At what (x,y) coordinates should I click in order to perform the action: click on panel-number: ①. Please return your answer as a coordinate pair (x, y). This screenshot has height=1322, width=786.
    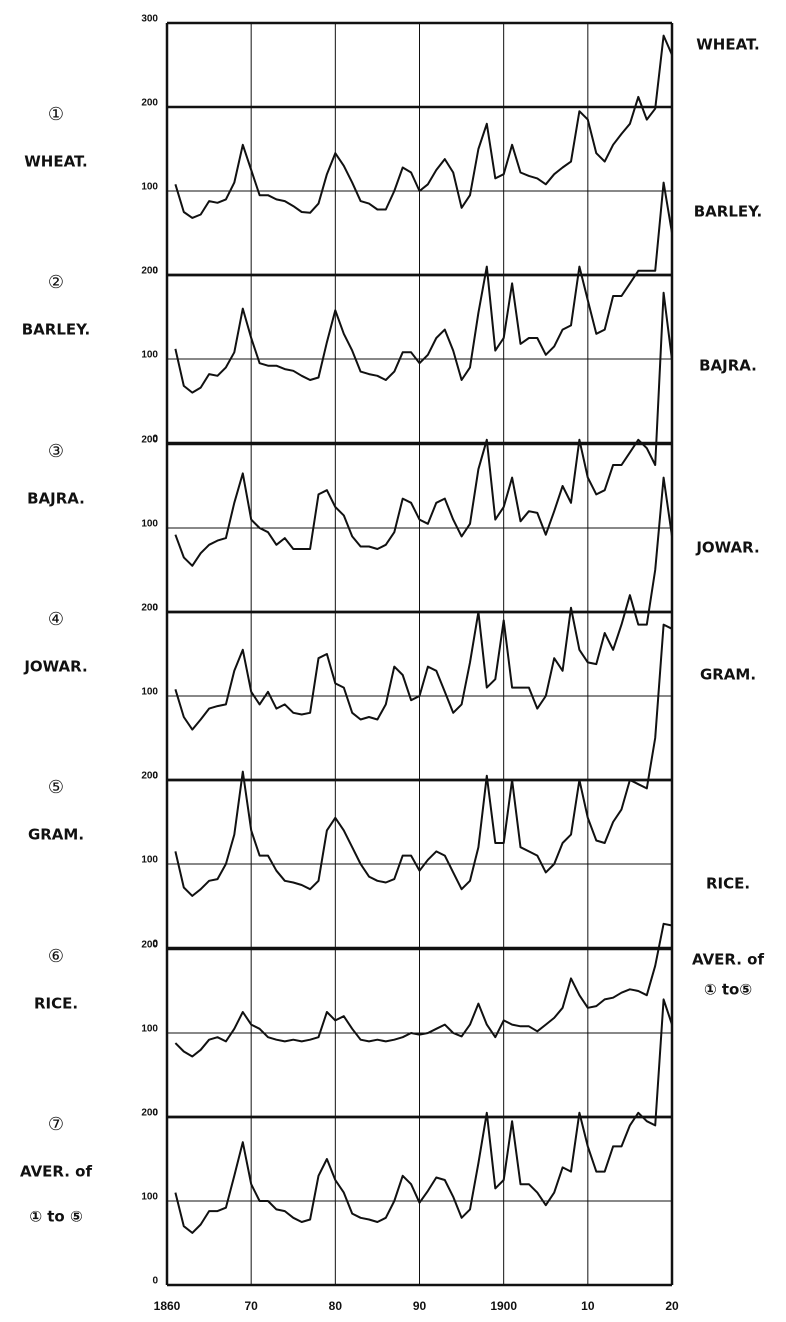
    Looking at the image, I should click on (56, 114).